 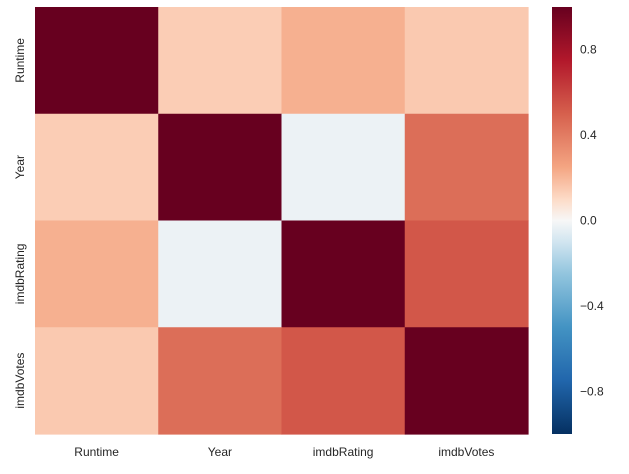 What do you see at coordinates (97, 274) in the screenshot?
I see `heatmap-cell-imdbRating-Runtime` at bounding box center [97, 274].